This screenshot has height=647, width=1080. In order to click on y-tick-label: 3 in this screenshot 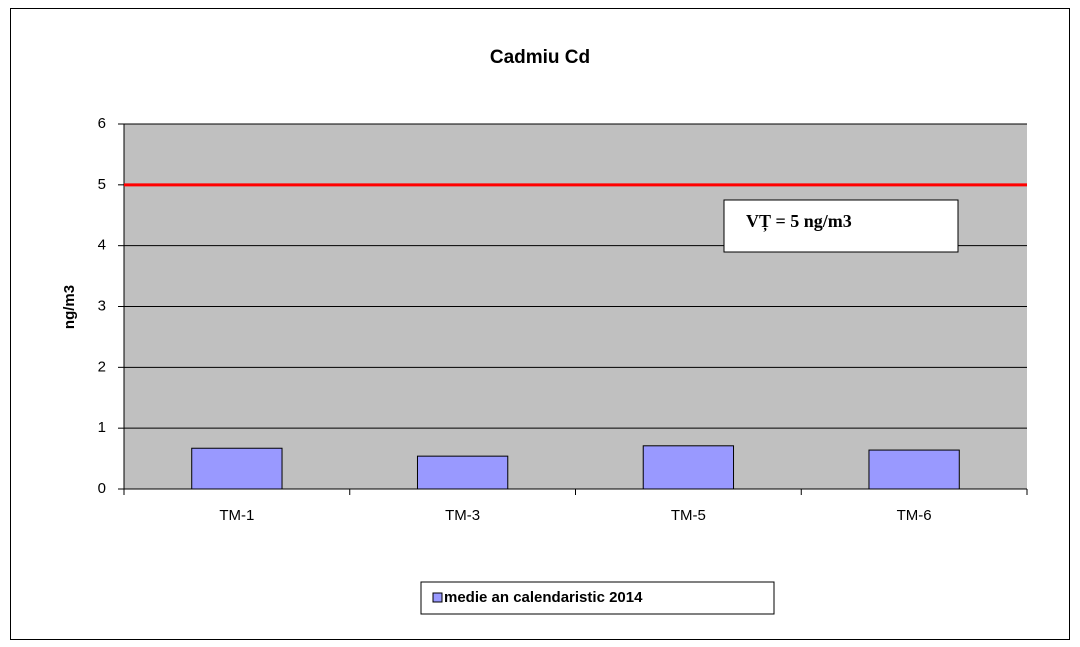, I will do `click(102, 305)`.